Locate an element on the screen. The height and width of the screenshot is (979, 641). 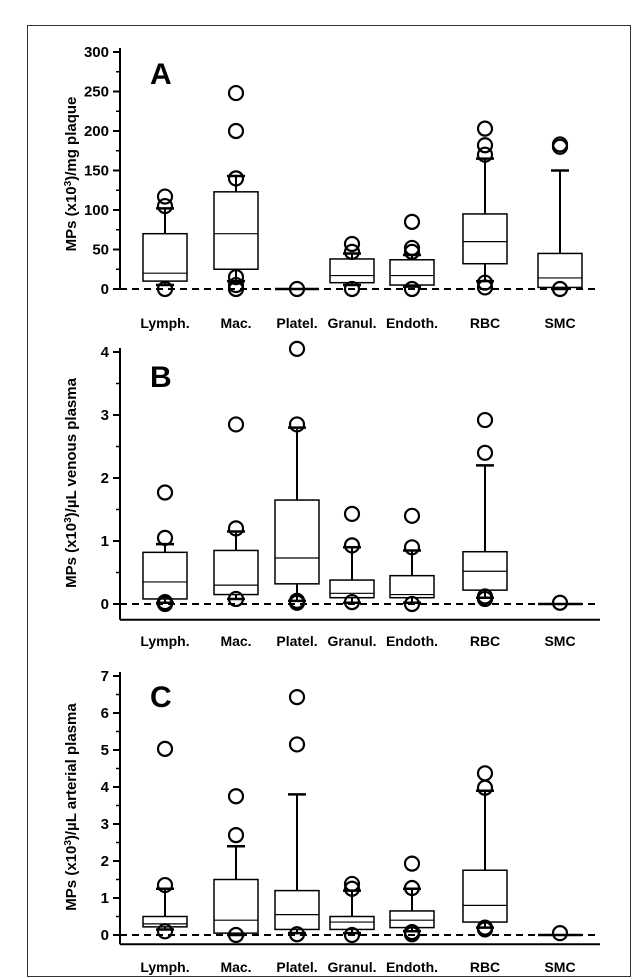
y-tick-label: 5 is located at coordinates (105, 750).